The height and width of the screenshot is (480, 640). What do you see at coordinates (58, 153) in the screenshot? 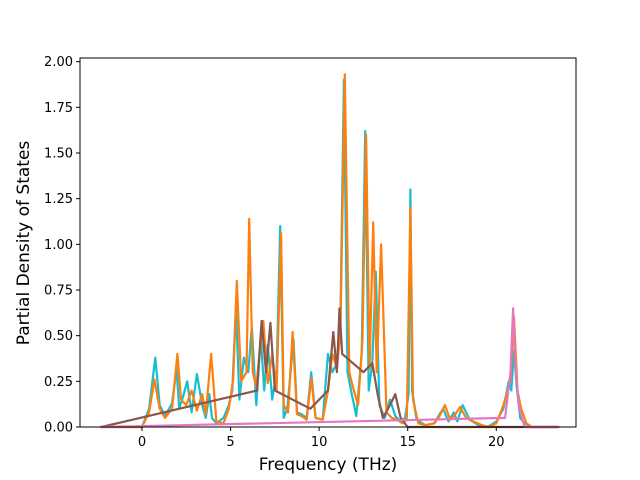
I see `y-tick-label: 1.50` at bounding box center [58, 153].